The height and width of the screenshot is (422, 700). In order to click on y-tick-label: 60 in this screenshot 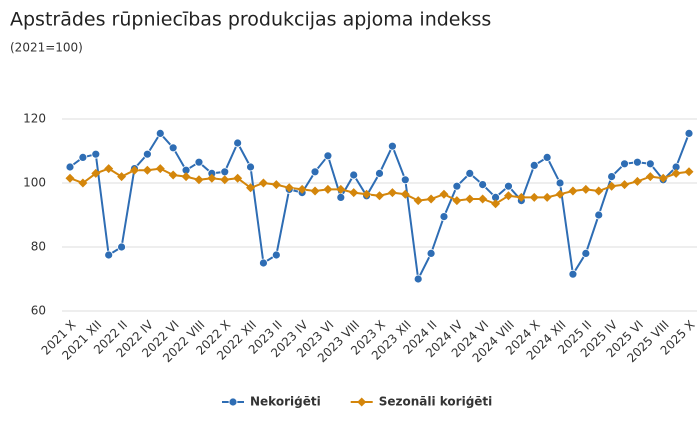, I will do `click(38, 311)`.